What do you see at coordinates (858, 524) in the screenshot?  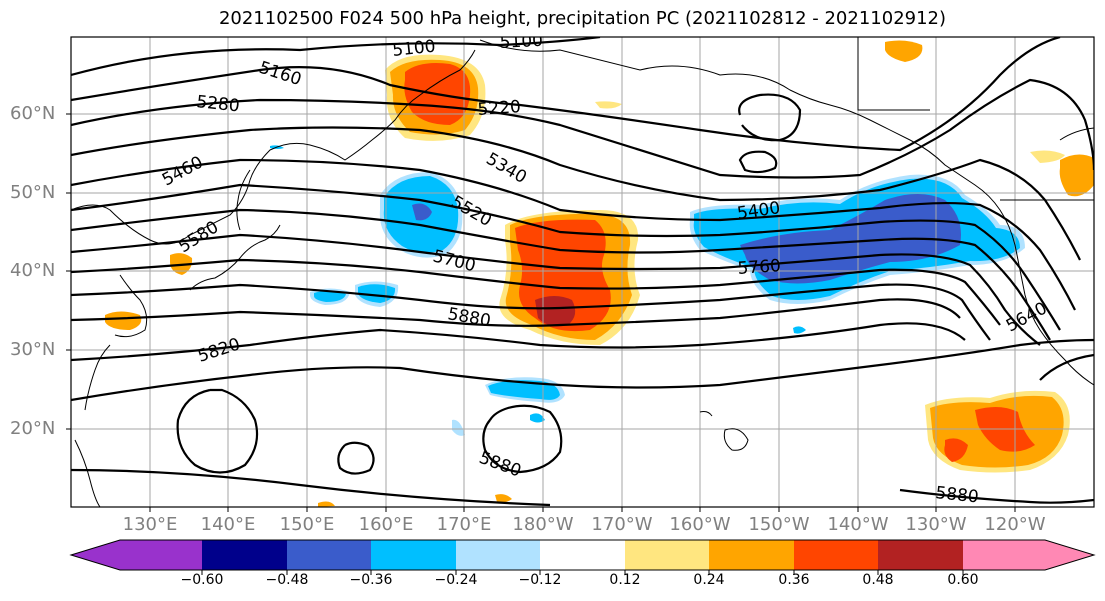 I see `lon-label-140w: 140°W` at bounding box center [858, 524].